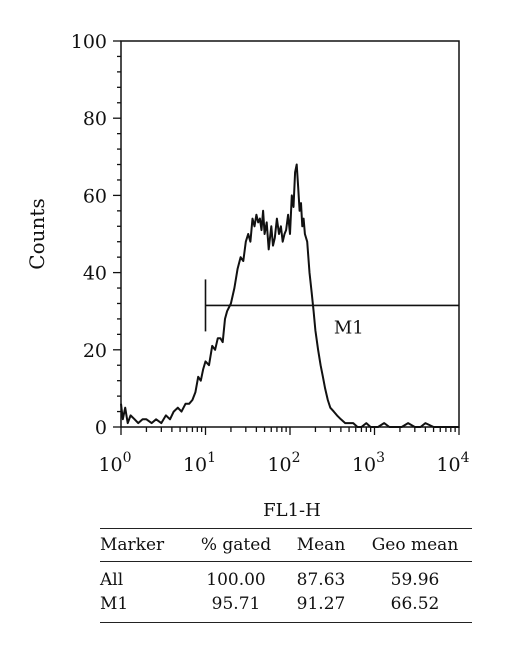 The height and width of the screenshot is (660, 505). What do you see at coordinates (415, 580) in the screenshot?
I see `cell-geo-mean: 59.96` at bounding box center [415, 580].